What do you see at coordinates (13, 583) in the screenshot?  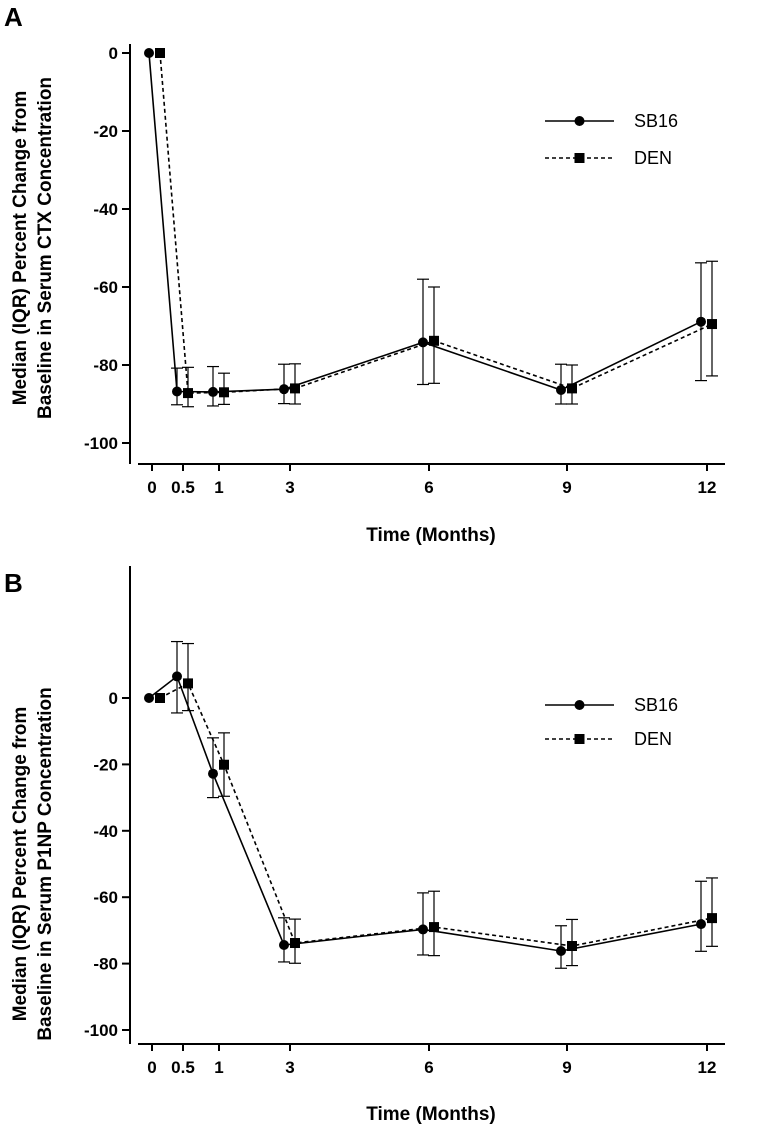 I see `panel-label-b: B` at bounding box center [13, 583].